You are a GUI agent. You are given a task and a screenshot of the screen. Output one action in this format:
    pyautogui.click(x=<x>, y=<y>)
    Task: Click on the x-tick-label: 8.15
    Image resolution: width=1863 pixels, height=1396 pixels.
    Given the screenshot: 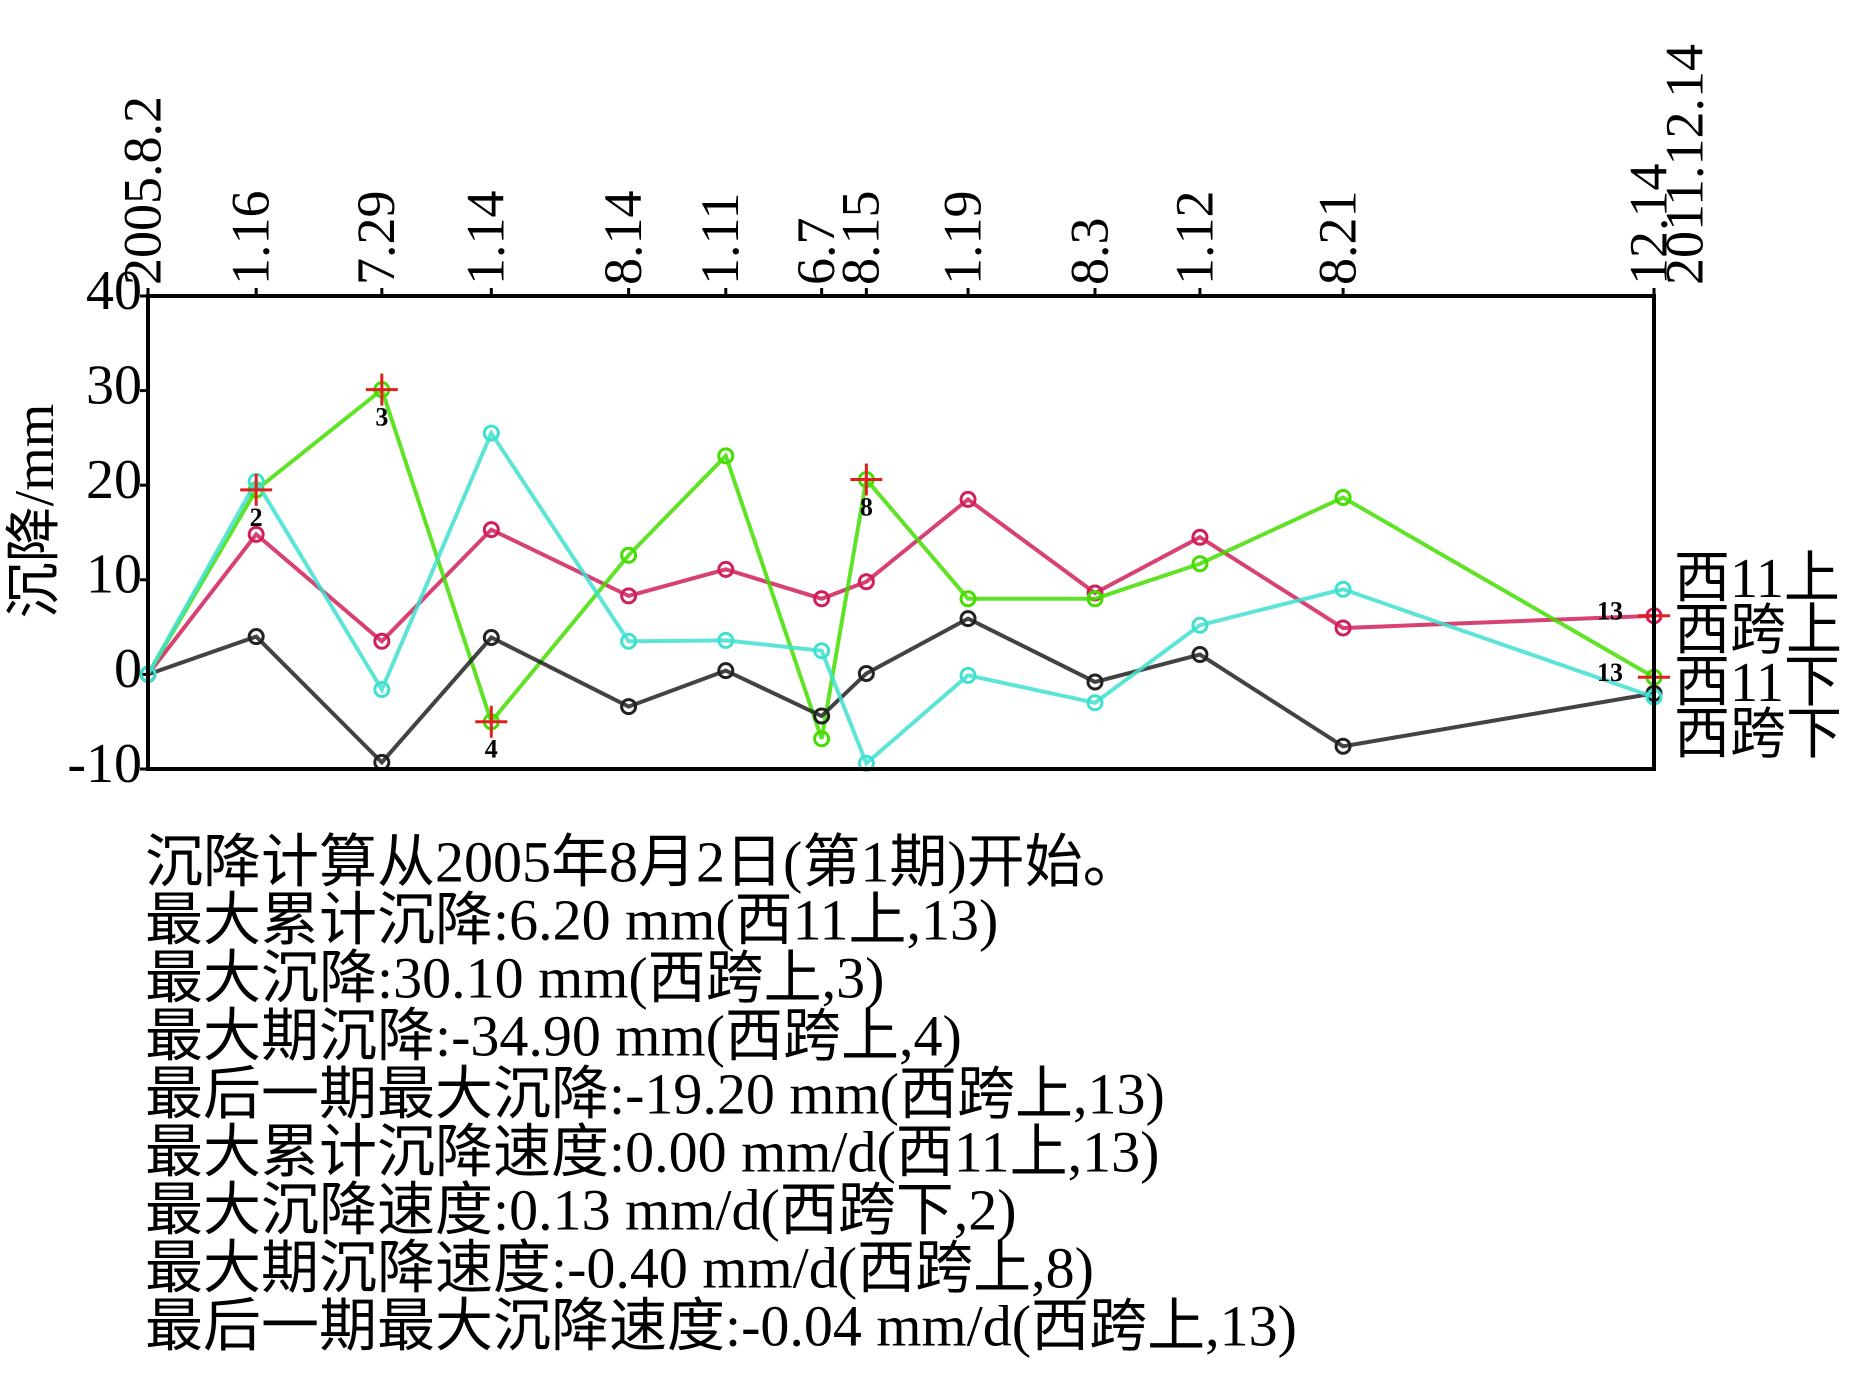 What is the action you would take?
    pyautogui.click(x=861, y=238)
    